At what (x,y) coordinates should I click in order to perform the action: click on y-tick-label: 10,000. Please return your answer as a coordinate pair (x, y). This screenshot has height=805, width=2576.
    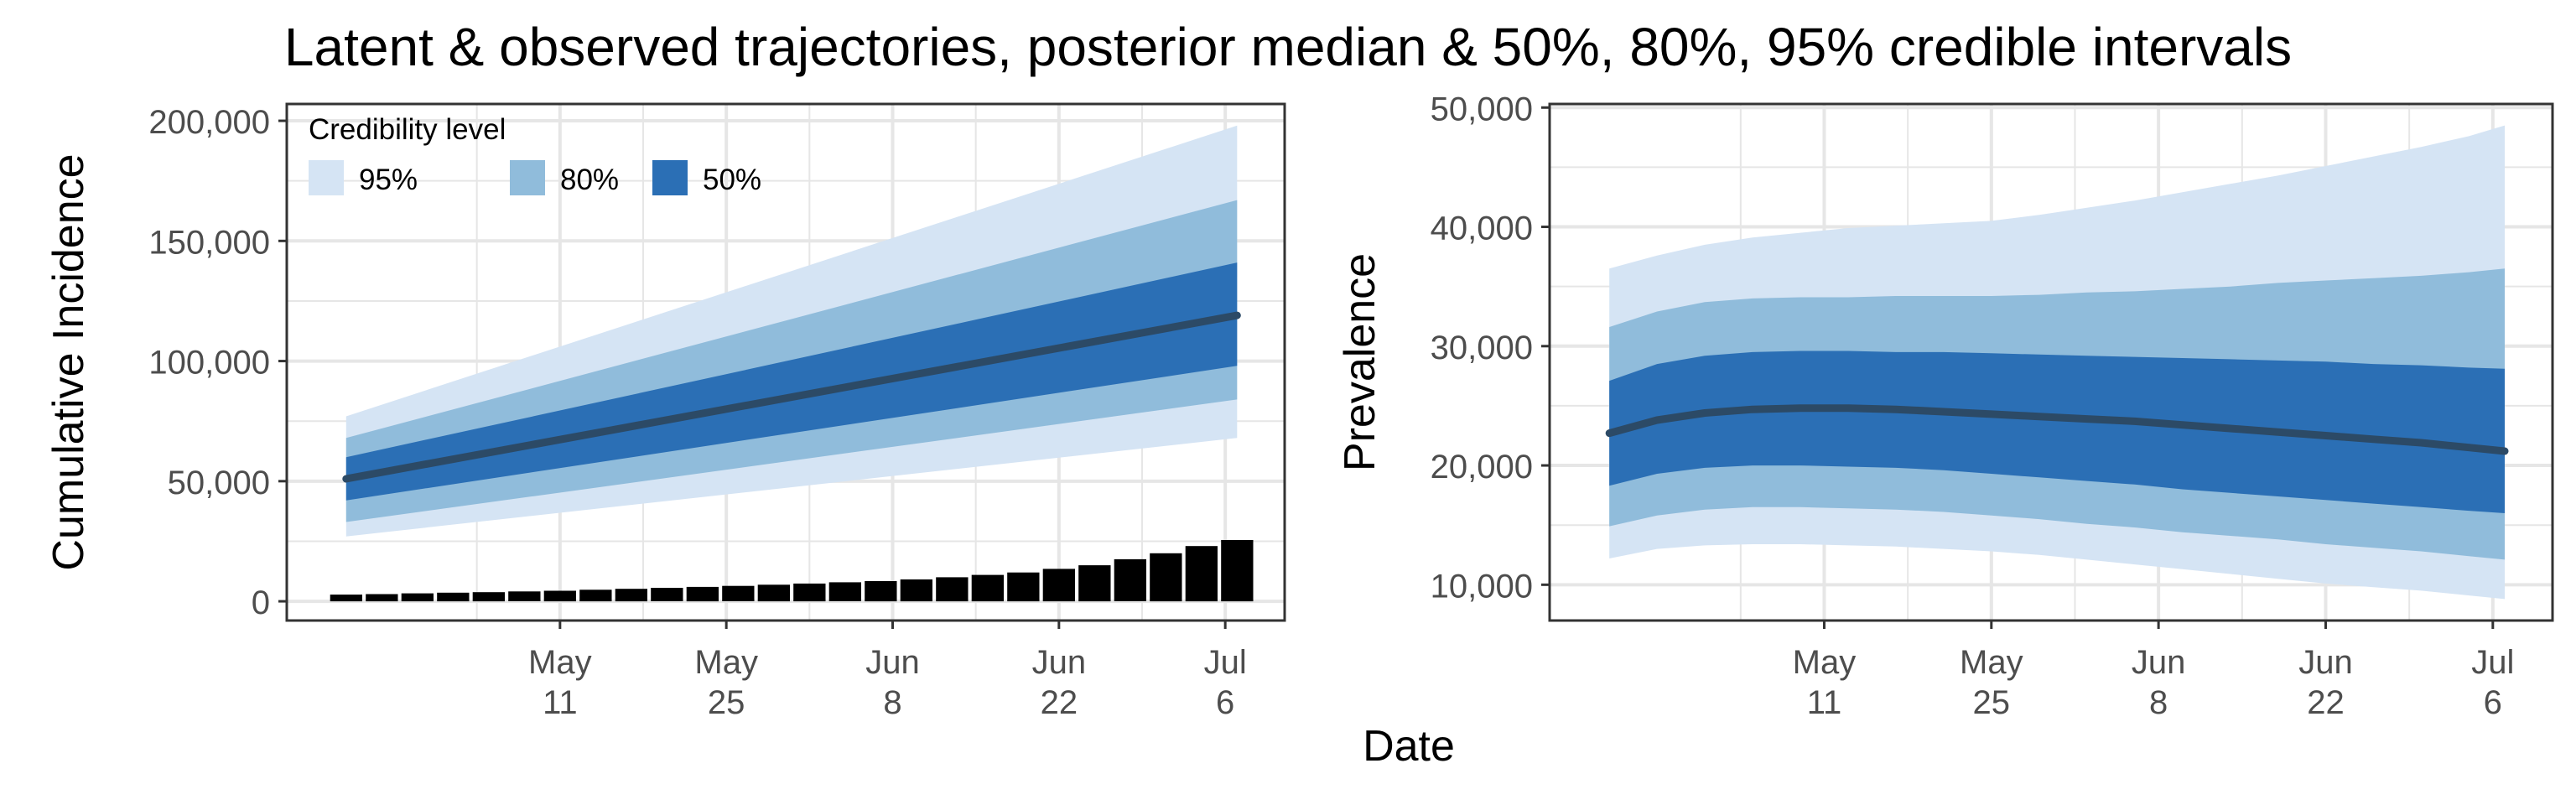
    Looking at the image, I should click on (1482, 586).